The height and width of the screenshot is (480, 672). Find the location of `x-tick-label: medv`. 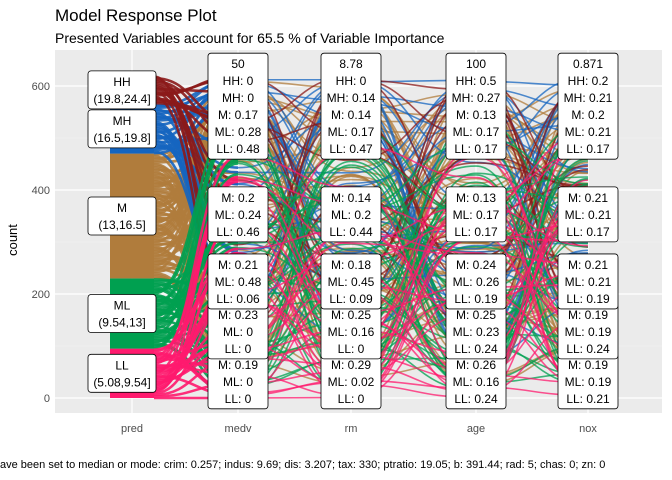

x-tick-label: medv is located at coordinates (238, 429).